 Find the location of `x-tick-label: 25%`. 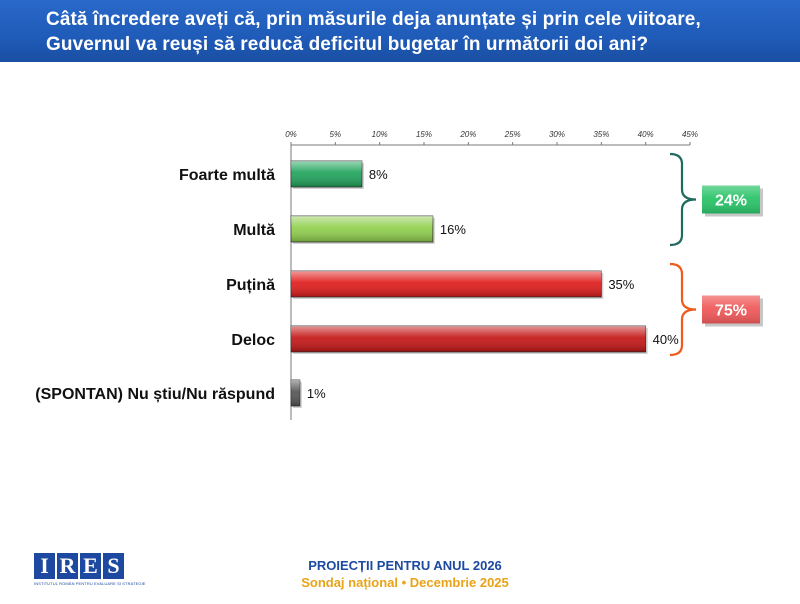

x-tick-label: 25% is located at coordinates (512, 134).